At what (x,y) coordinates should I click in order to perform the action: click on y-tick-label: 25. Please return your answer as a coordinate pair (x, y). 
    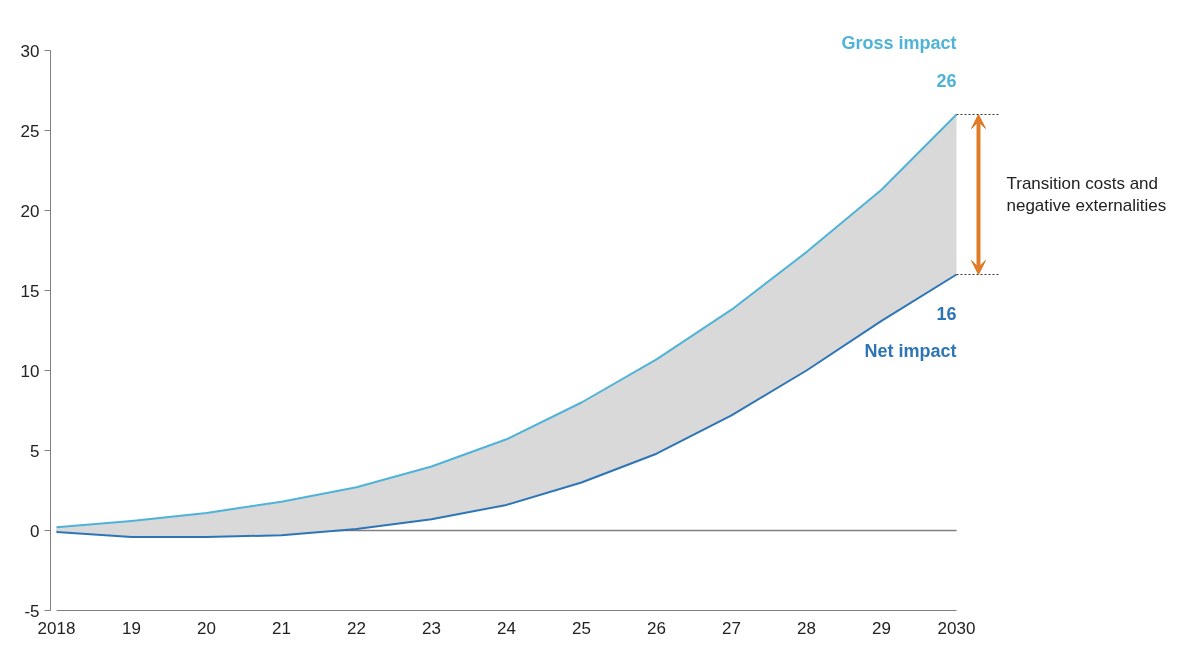
    Looking at the image, I should click on (30, 131).